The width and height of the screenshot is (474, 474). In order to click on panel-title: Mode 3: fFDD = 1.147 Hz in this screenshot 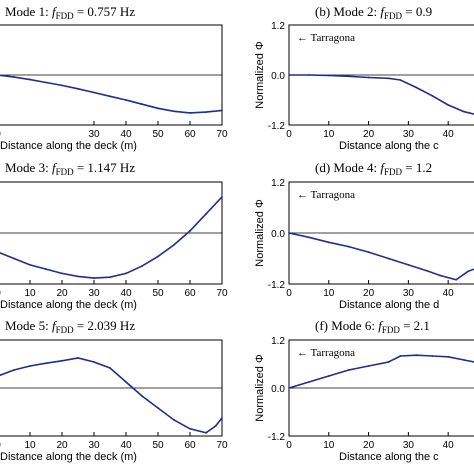, I will do `click(70, 168)`.